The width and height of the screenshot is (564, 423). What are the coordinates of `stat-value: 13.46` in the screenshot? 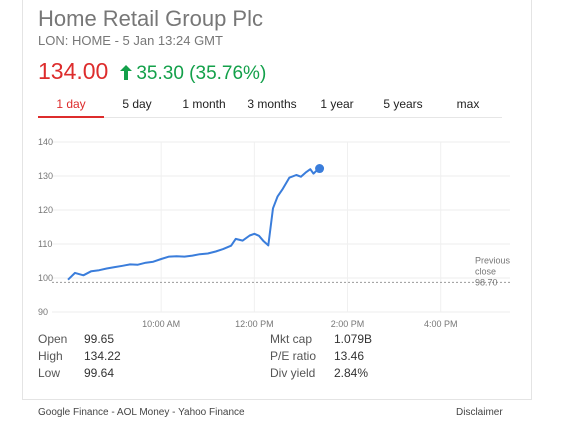 It's located at (349, 356).